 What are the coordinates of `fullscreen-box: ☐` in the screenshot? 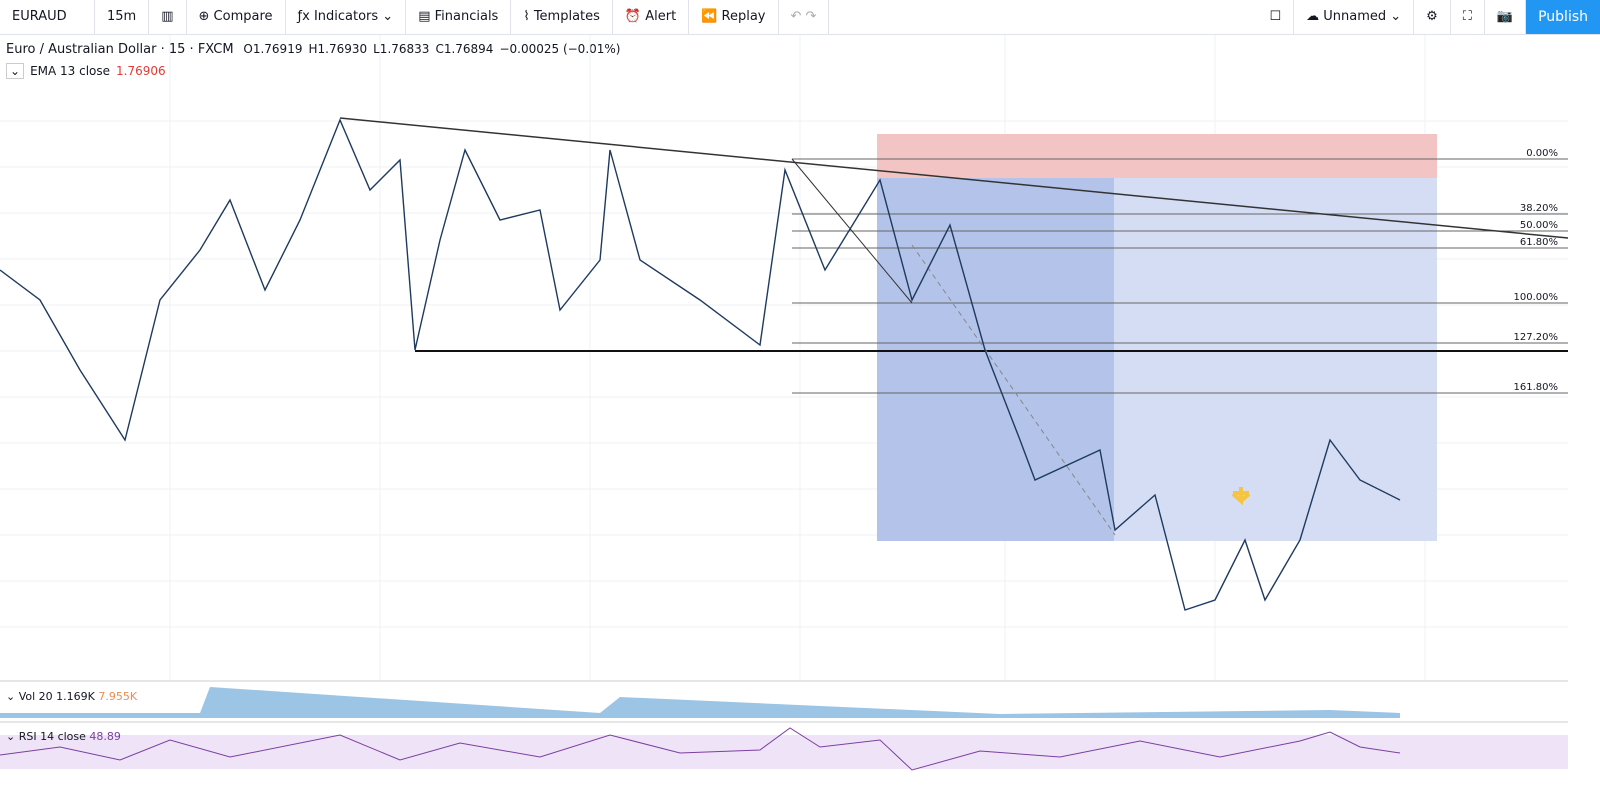 It's located at (1276, 17).